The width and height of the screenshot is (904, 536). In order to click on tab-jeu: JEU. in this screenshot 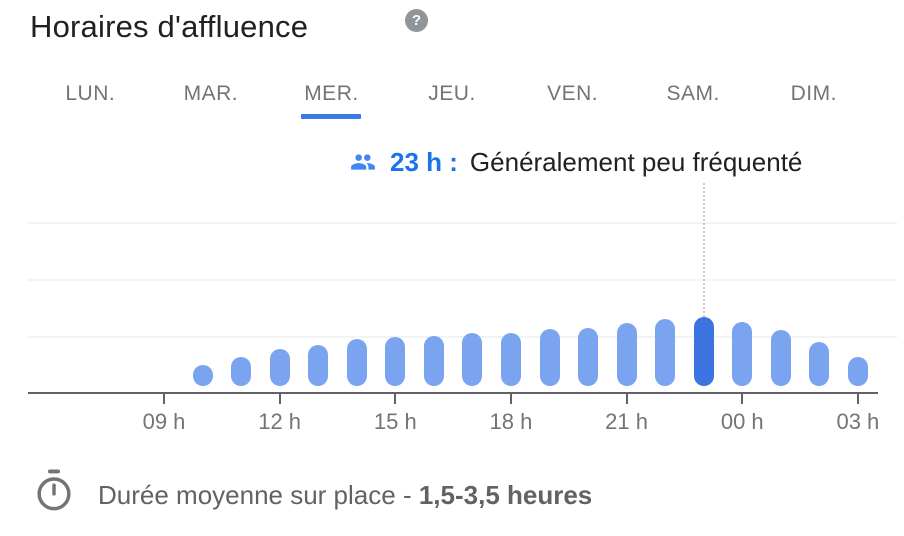, I will do `click(452, 100)`.